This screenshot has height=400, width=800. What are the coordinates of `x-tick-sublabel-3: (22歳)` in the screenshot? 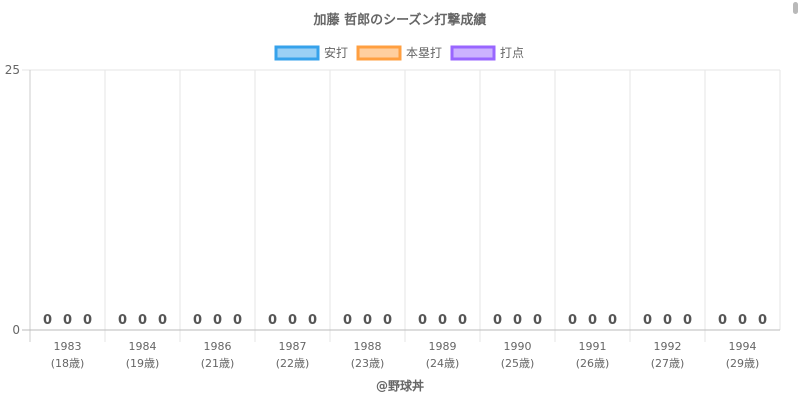 It's located at (293, 363).